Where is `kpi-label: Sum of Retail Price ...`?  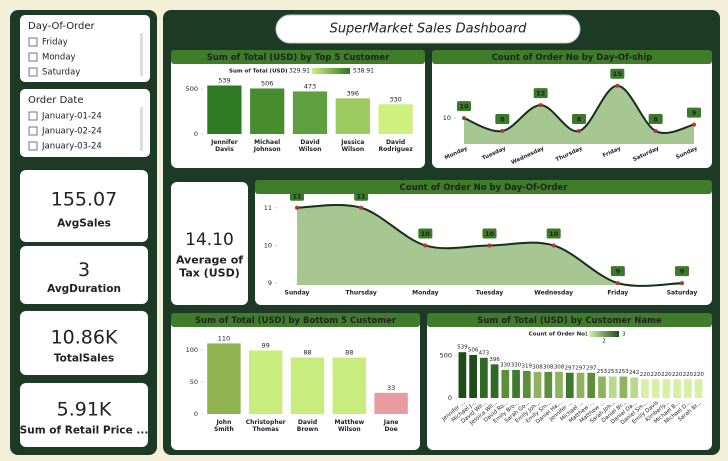
kpi-label: Sum of Retail Price ... is located at coordinates (84, 430).